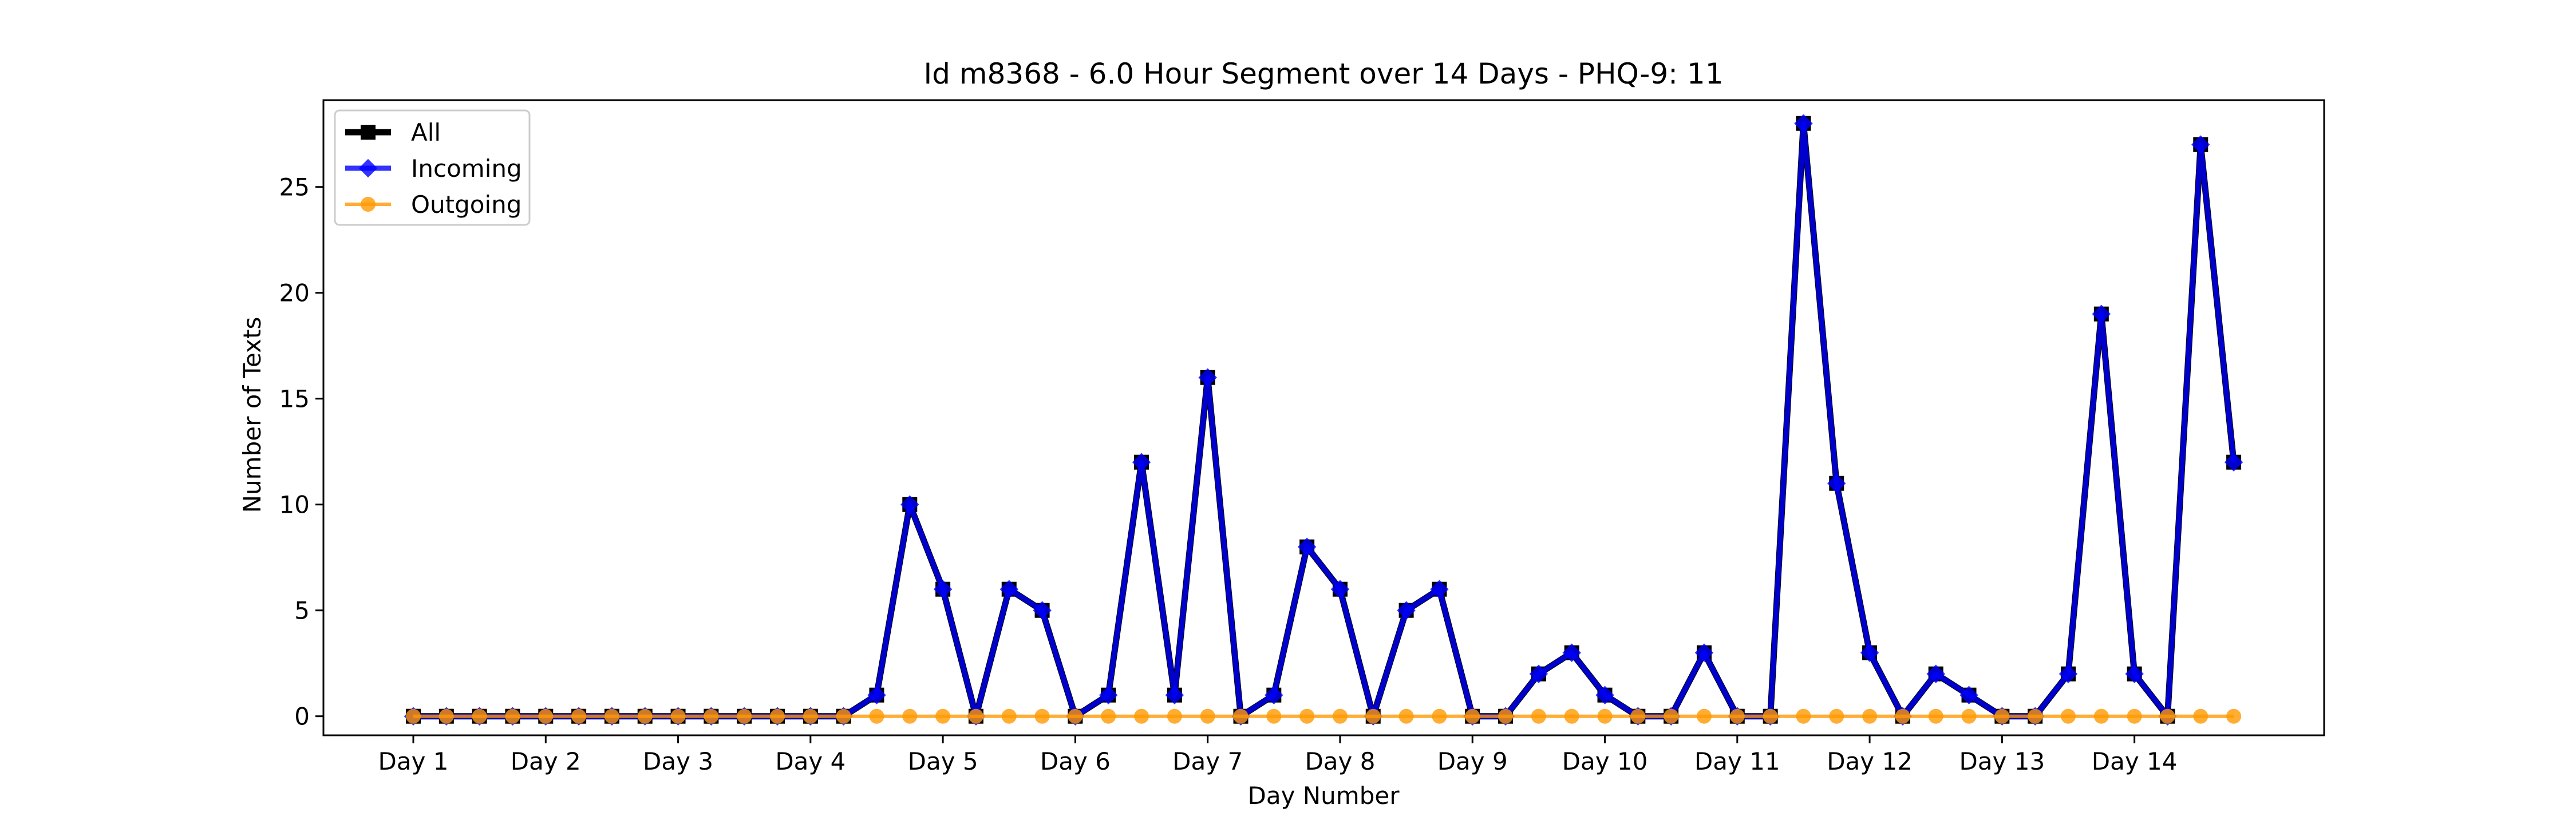 The image size is (2576, 824). Describe the element at coordinates (252, 415) in the screenshot. I see `y-axis-label: Number of Texts` at that location.